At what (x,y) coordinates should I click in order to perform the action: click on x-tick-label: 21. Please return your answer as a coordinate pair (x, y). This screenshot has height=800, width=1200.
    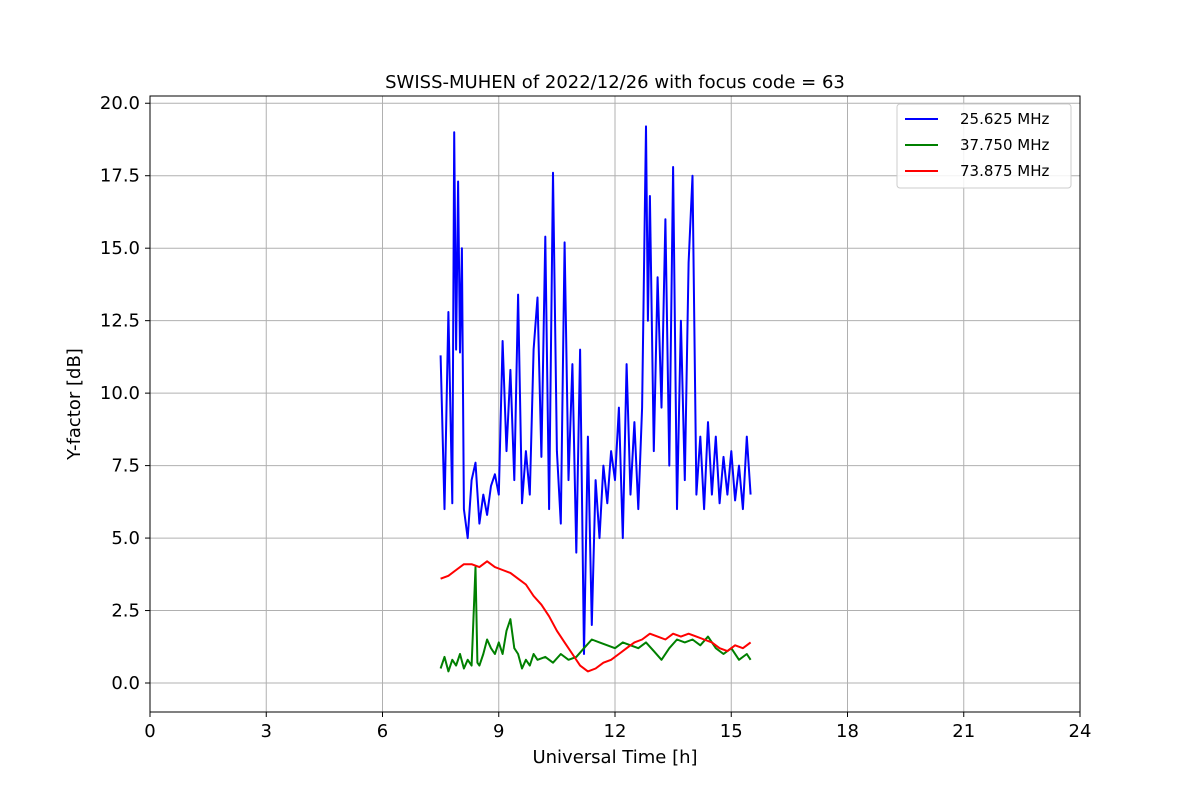
    Looking at the image, I should click on (963, 731).